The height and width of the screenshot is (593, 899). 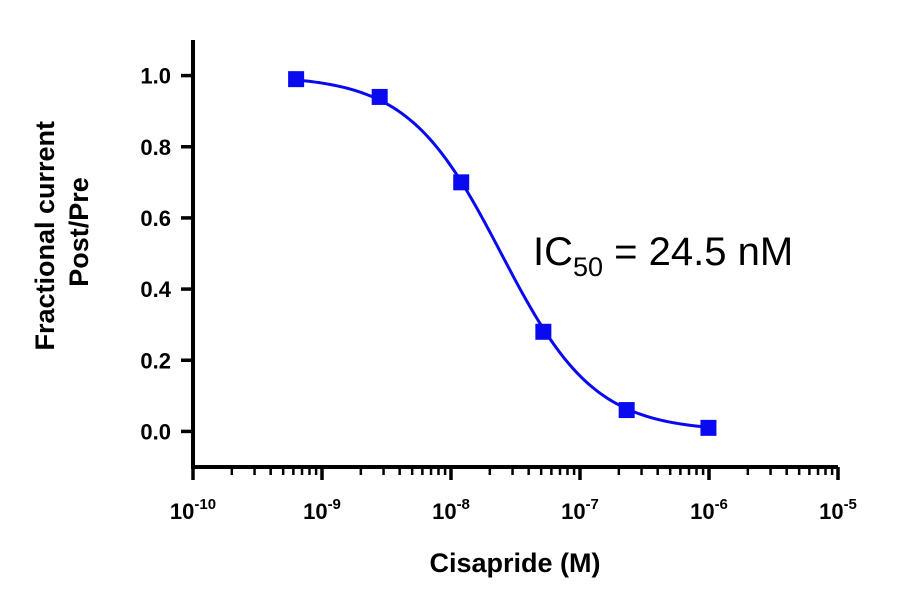 I want to click on x-tick-label-exponent: -8, so click(x=463, y=504).